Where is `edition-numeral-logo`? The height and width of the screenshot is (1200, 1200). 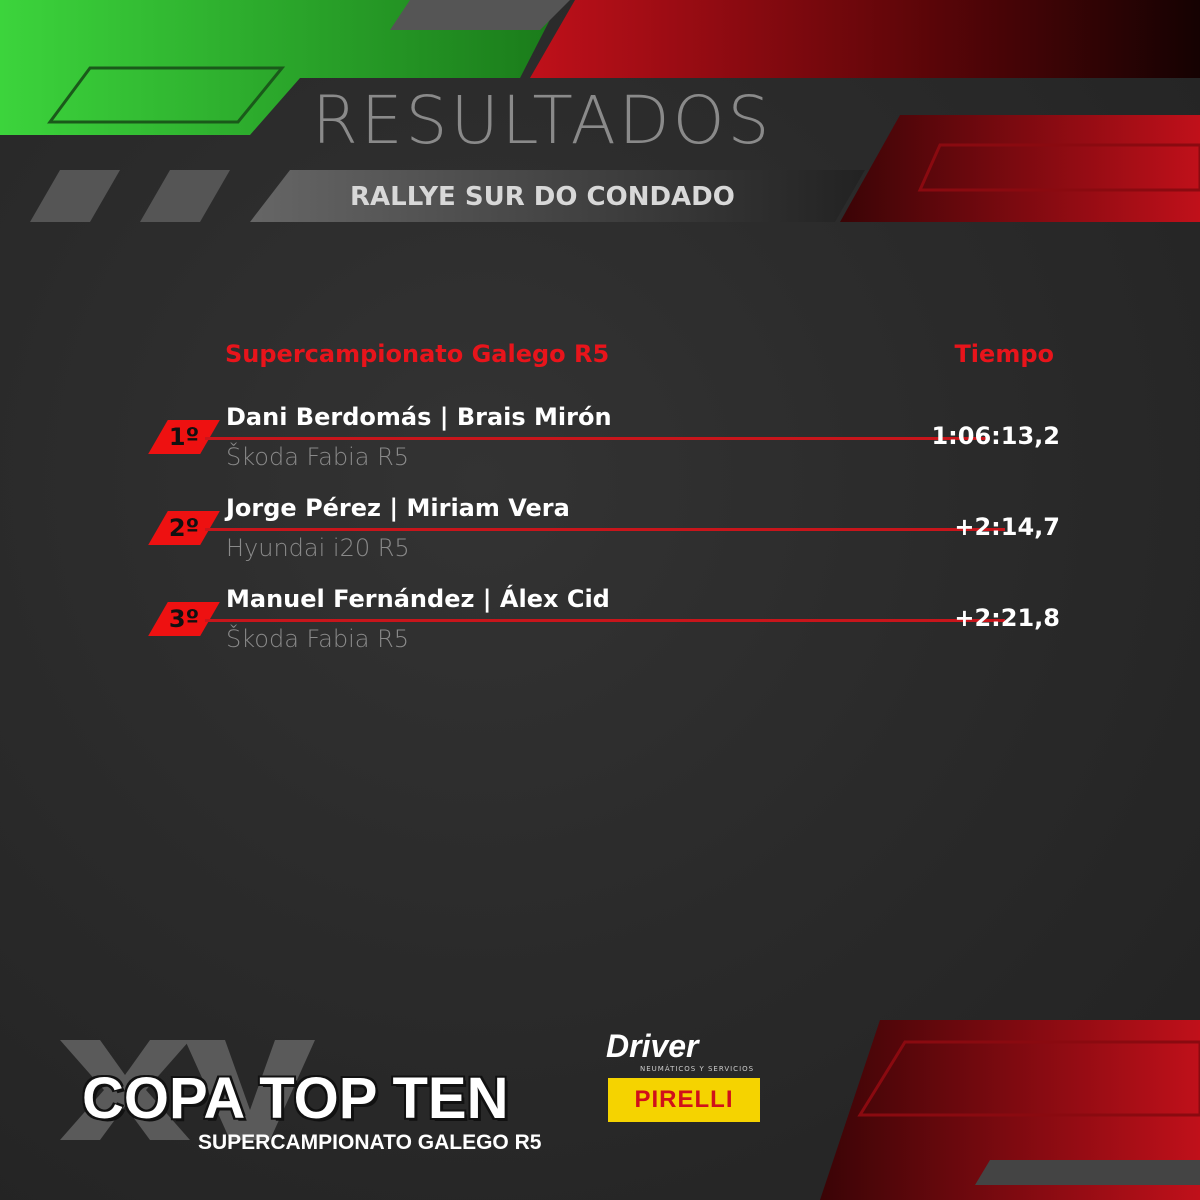 edition-numeral-logo is located at coordinates (187, 1090).